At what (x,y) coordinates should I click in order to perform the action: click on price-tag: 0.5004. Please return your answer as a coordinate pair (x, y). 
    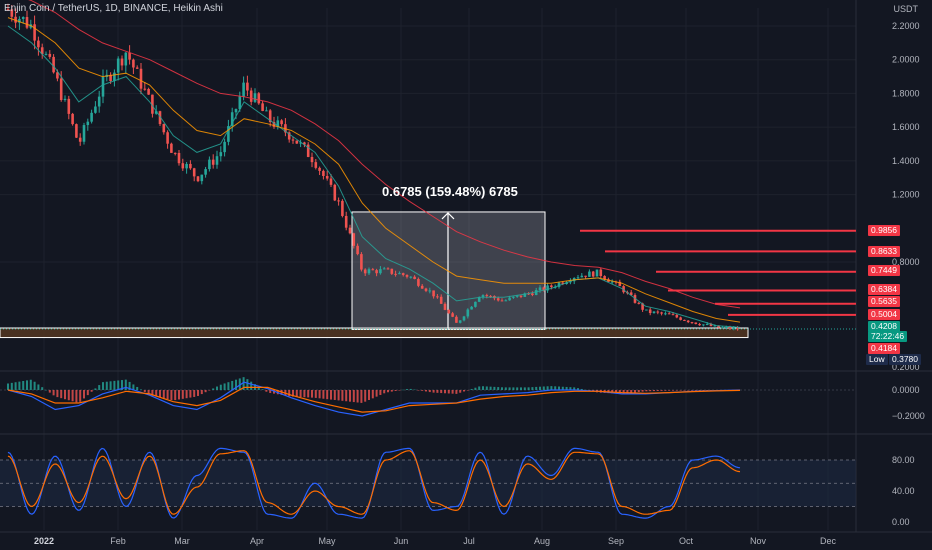
    Looking at the image, I should click on (884, 314).